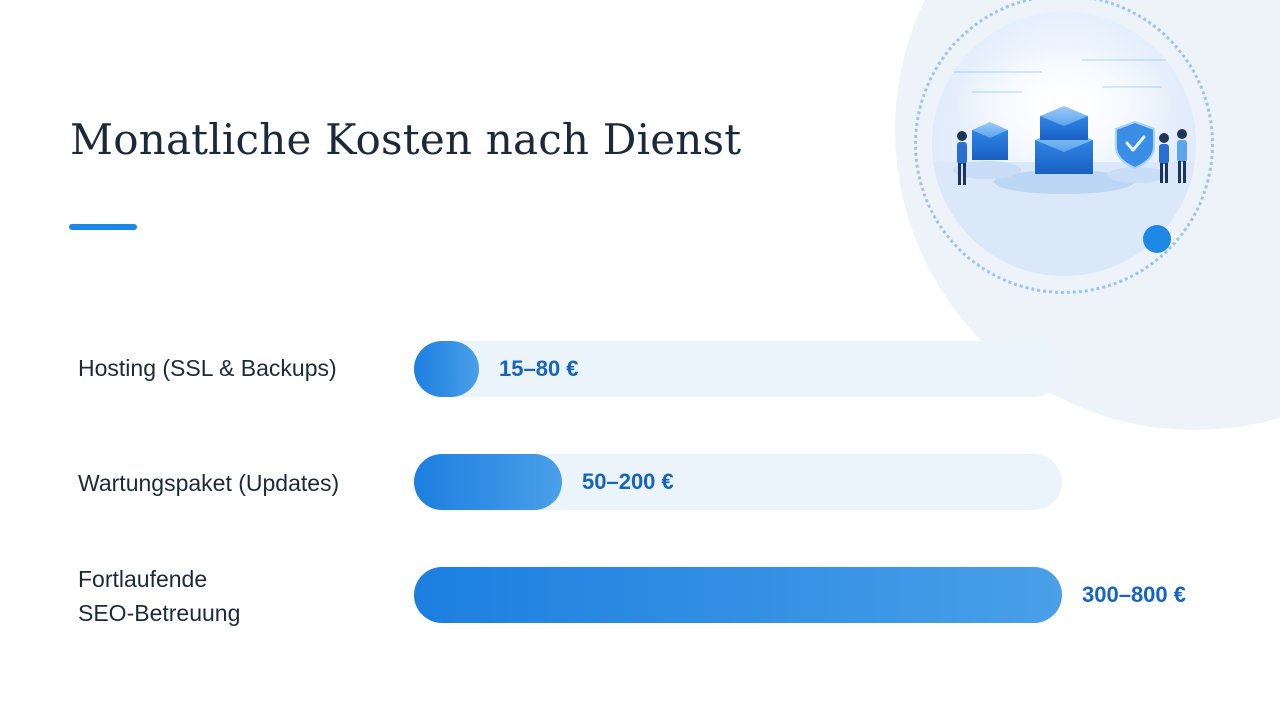 This screenshot has height=720, width=1280. Describe the element at coordinates (1134, 594) in the screenshot. I see `value-label: 300–800 €` at that location.